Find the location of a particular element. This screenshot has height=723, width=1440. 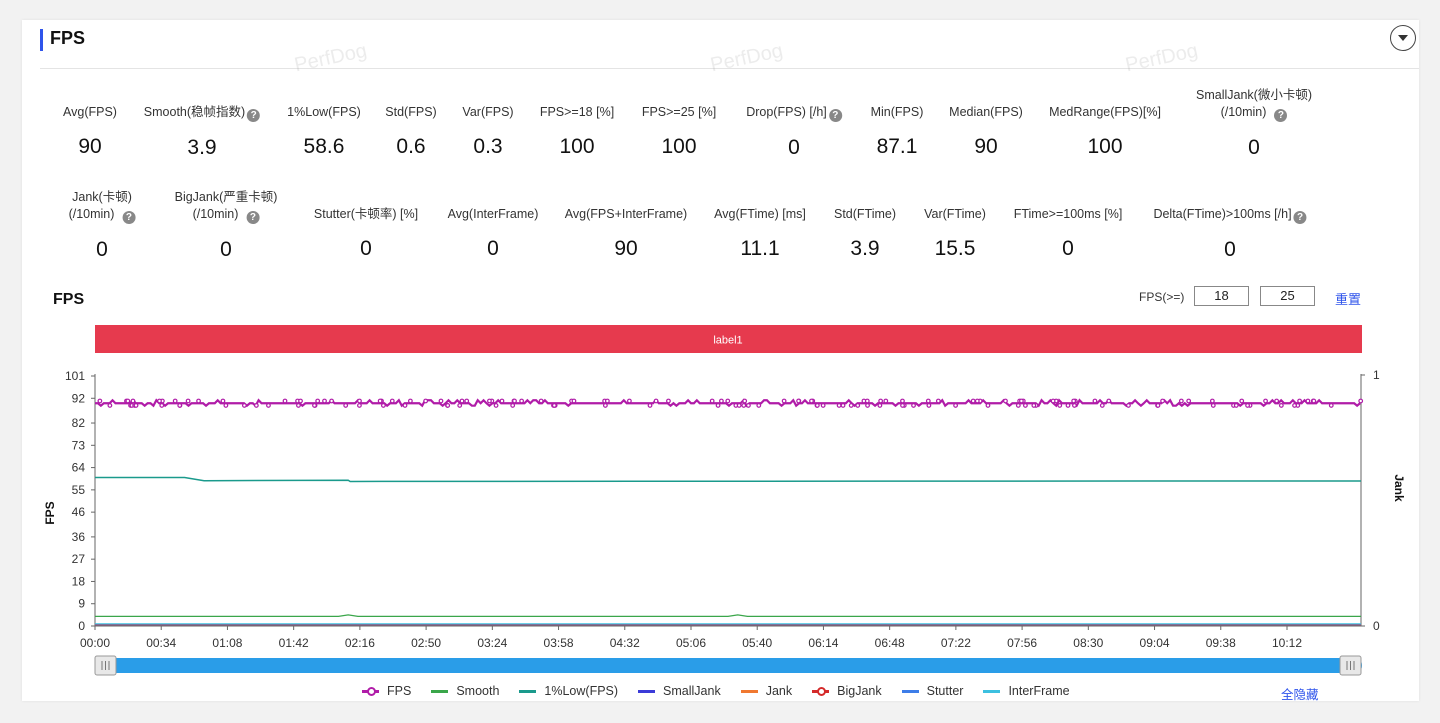

legend-item: InterFrame is located at coordinates (1026, 691).